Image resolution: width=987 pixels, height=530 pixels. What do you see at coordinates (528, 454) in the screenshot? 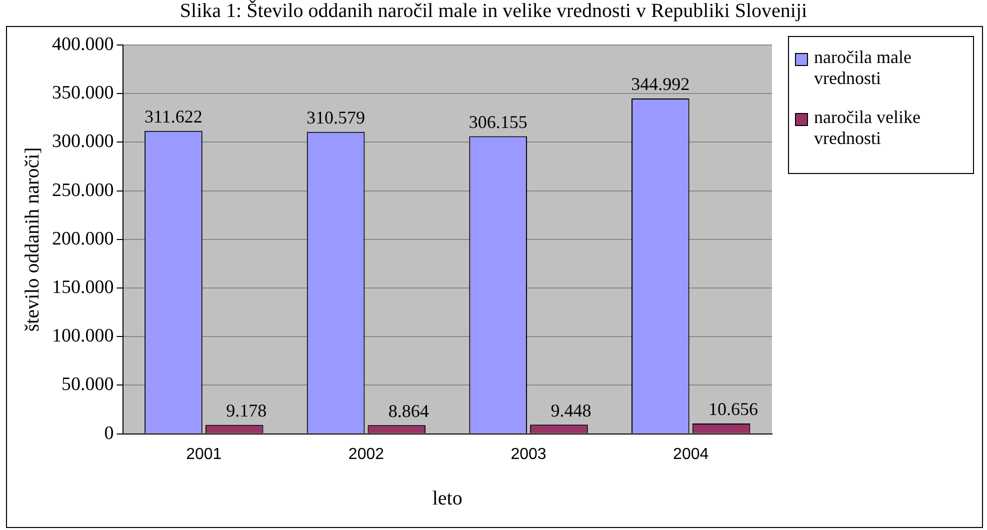
I see `x-tick-label: 2003` at bounding box center [528, 454].